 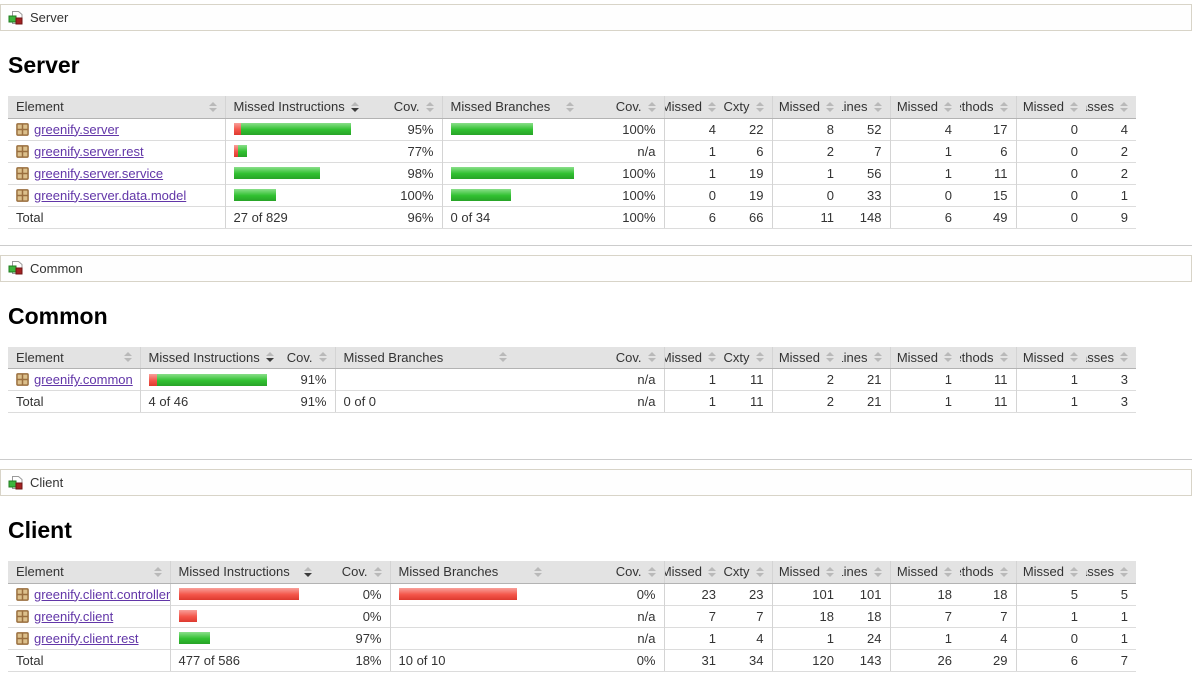 What do you see at coordinates (89, 660) in the screenshot?
I see `total-label: Total` at bounding box center [89, 660].